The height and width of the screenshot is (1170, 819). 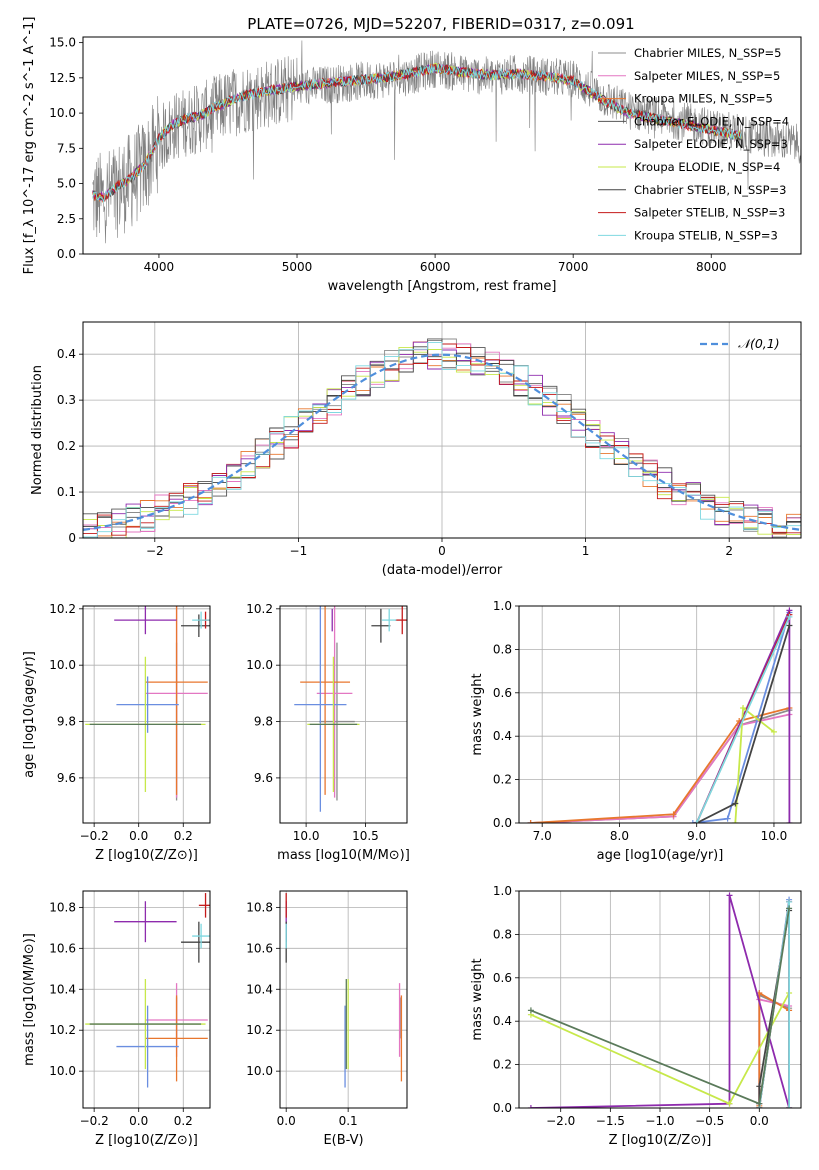 I want to click on y-tick-label: 10.2, so click(x=259, y=609).